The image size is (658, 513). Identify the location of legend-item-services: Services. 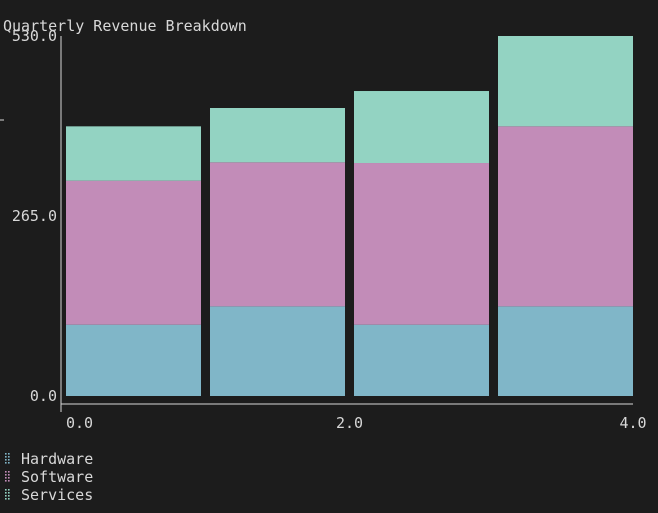
(49, 495).